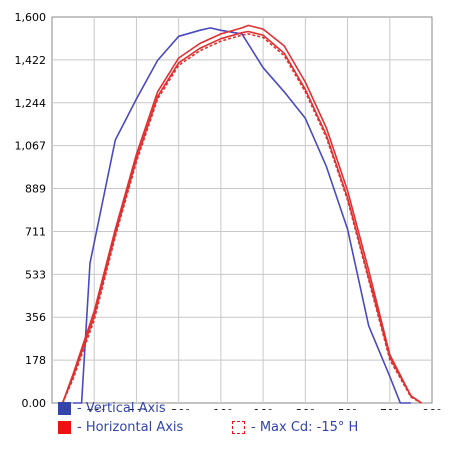 Image resolution: width=450 pixels, height=458 pixels. I want to click on legend-swatch-maxcd, so click(238, 427).